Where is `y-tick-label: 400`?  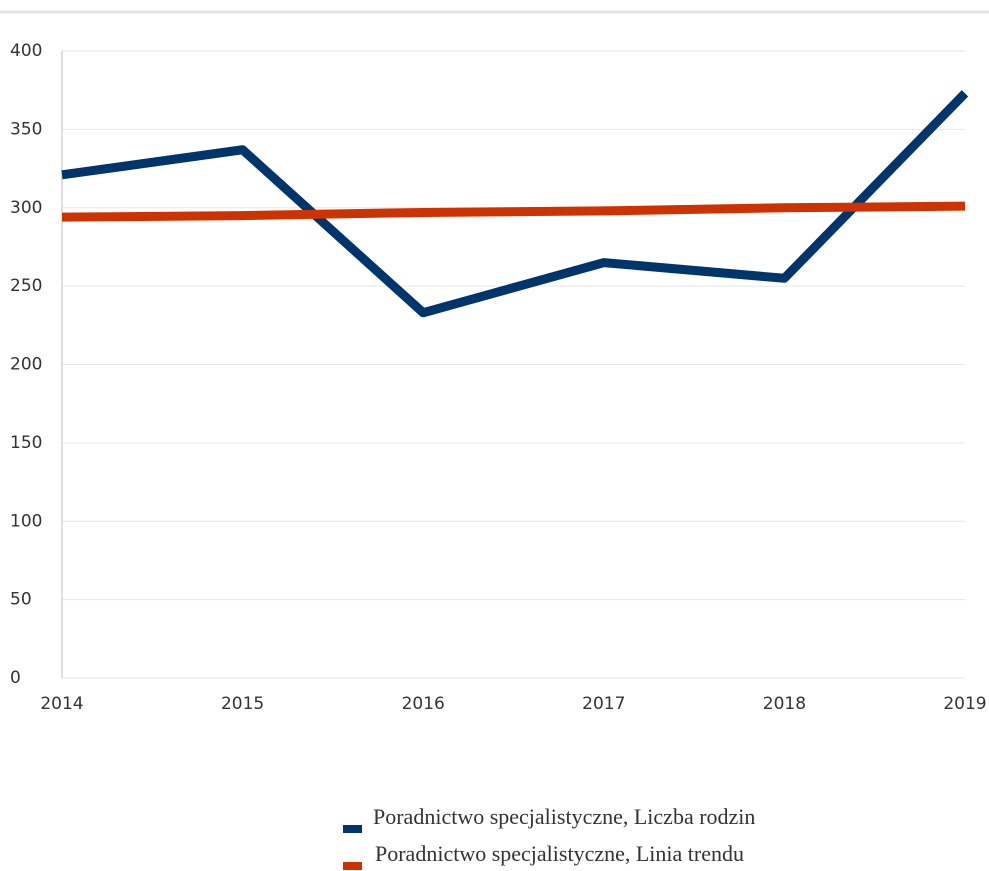 y-tick-label: 400 is located at coordinates (26, 51).